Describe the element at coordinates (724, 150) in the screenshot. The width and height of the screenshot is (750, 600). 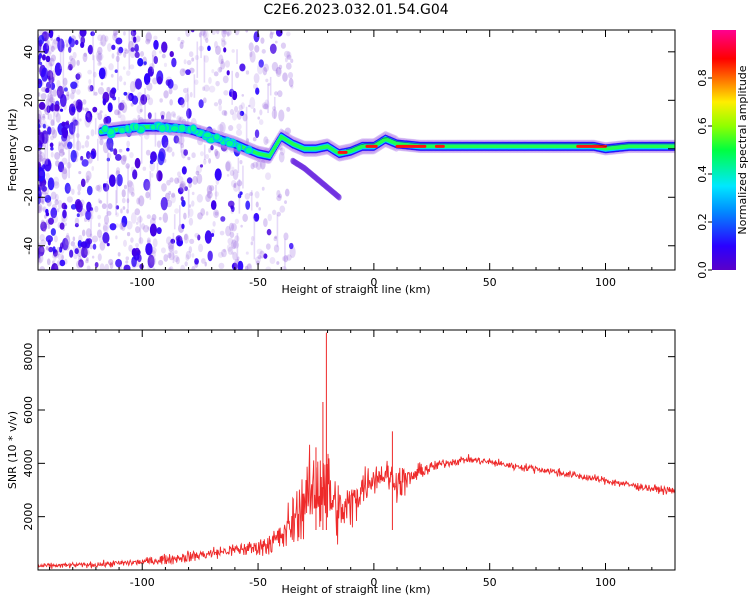
I see `colorbar-gradient` at that location.